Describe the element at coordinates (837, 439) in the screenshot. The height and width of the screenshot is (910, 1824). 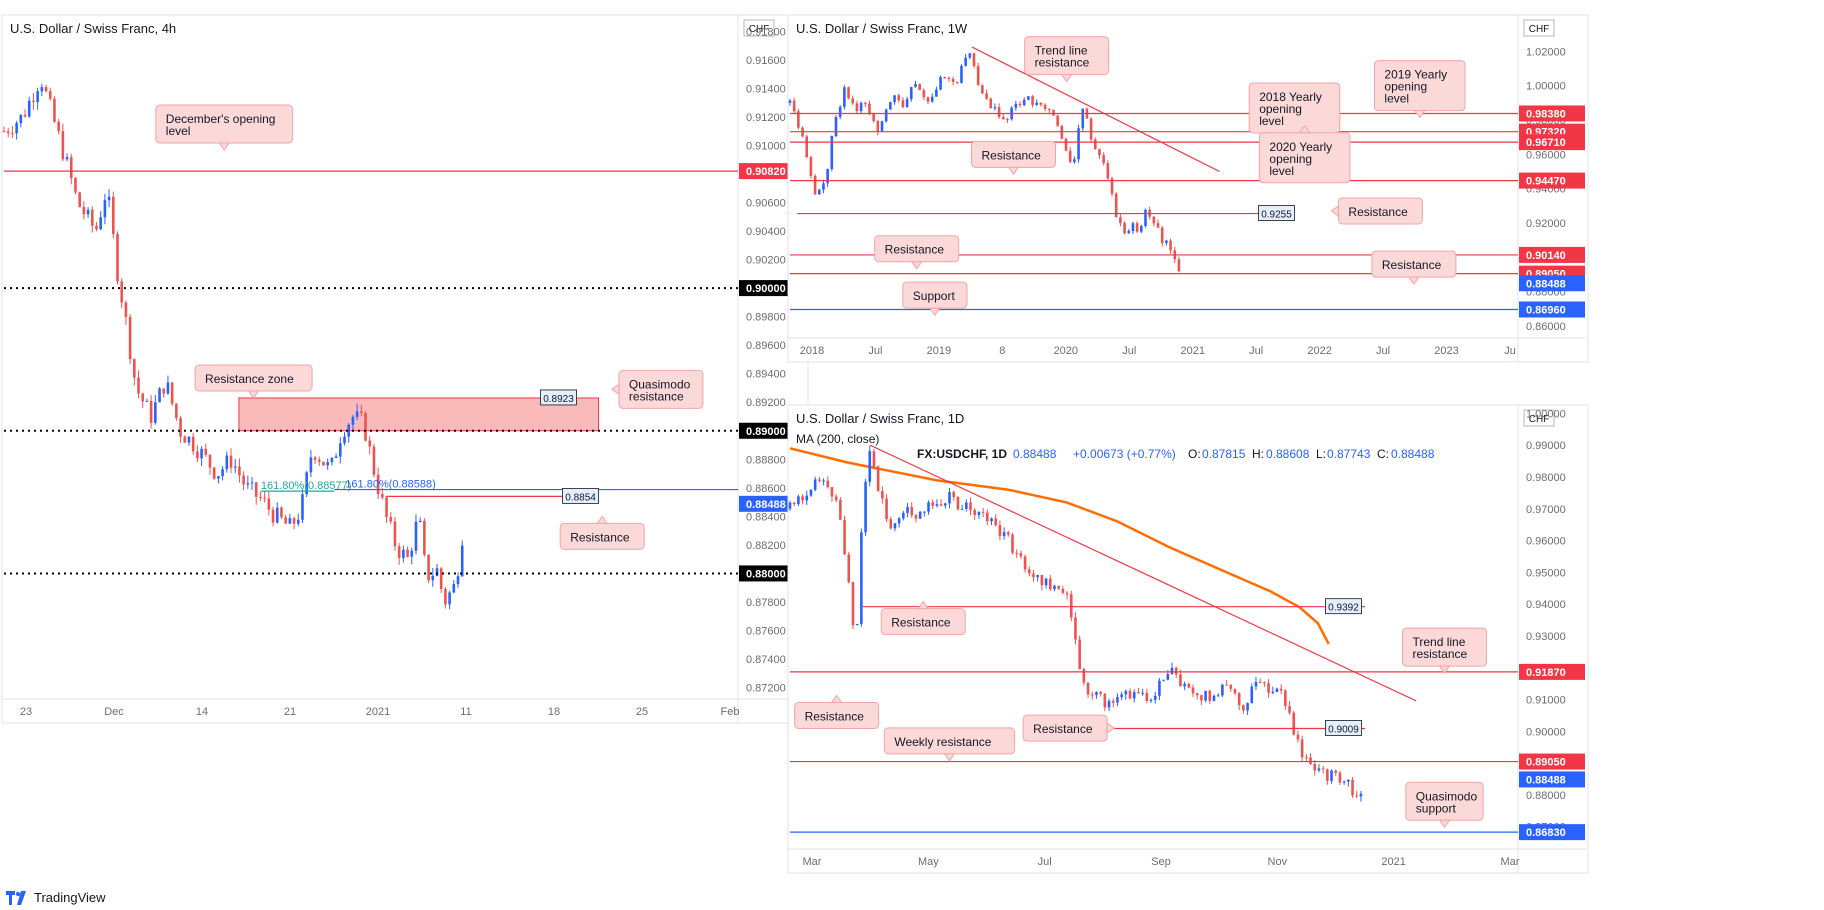
I see `ma-legend: MA (200, close)` at that location.